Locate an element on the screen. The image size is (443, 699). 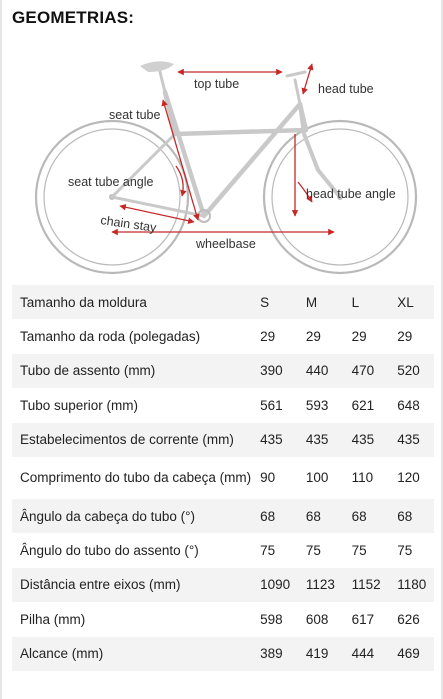
cell-xl: 520 is located at coordinates (408, 371).